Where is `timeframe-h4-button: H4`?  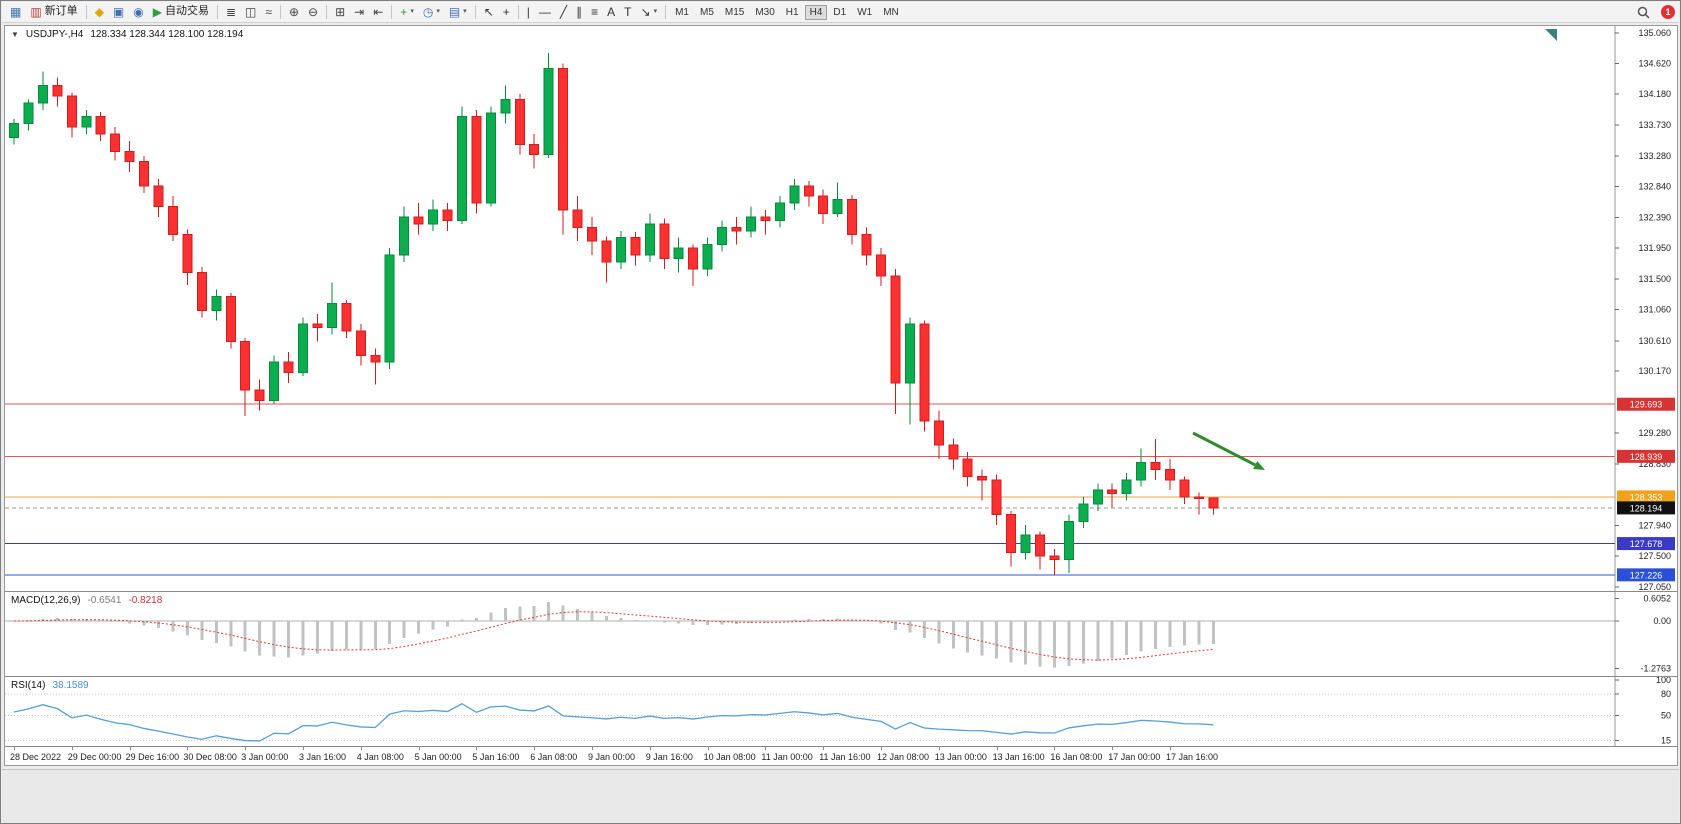
timeframe-h4-button: H4 is located at coordinates (816, 12).